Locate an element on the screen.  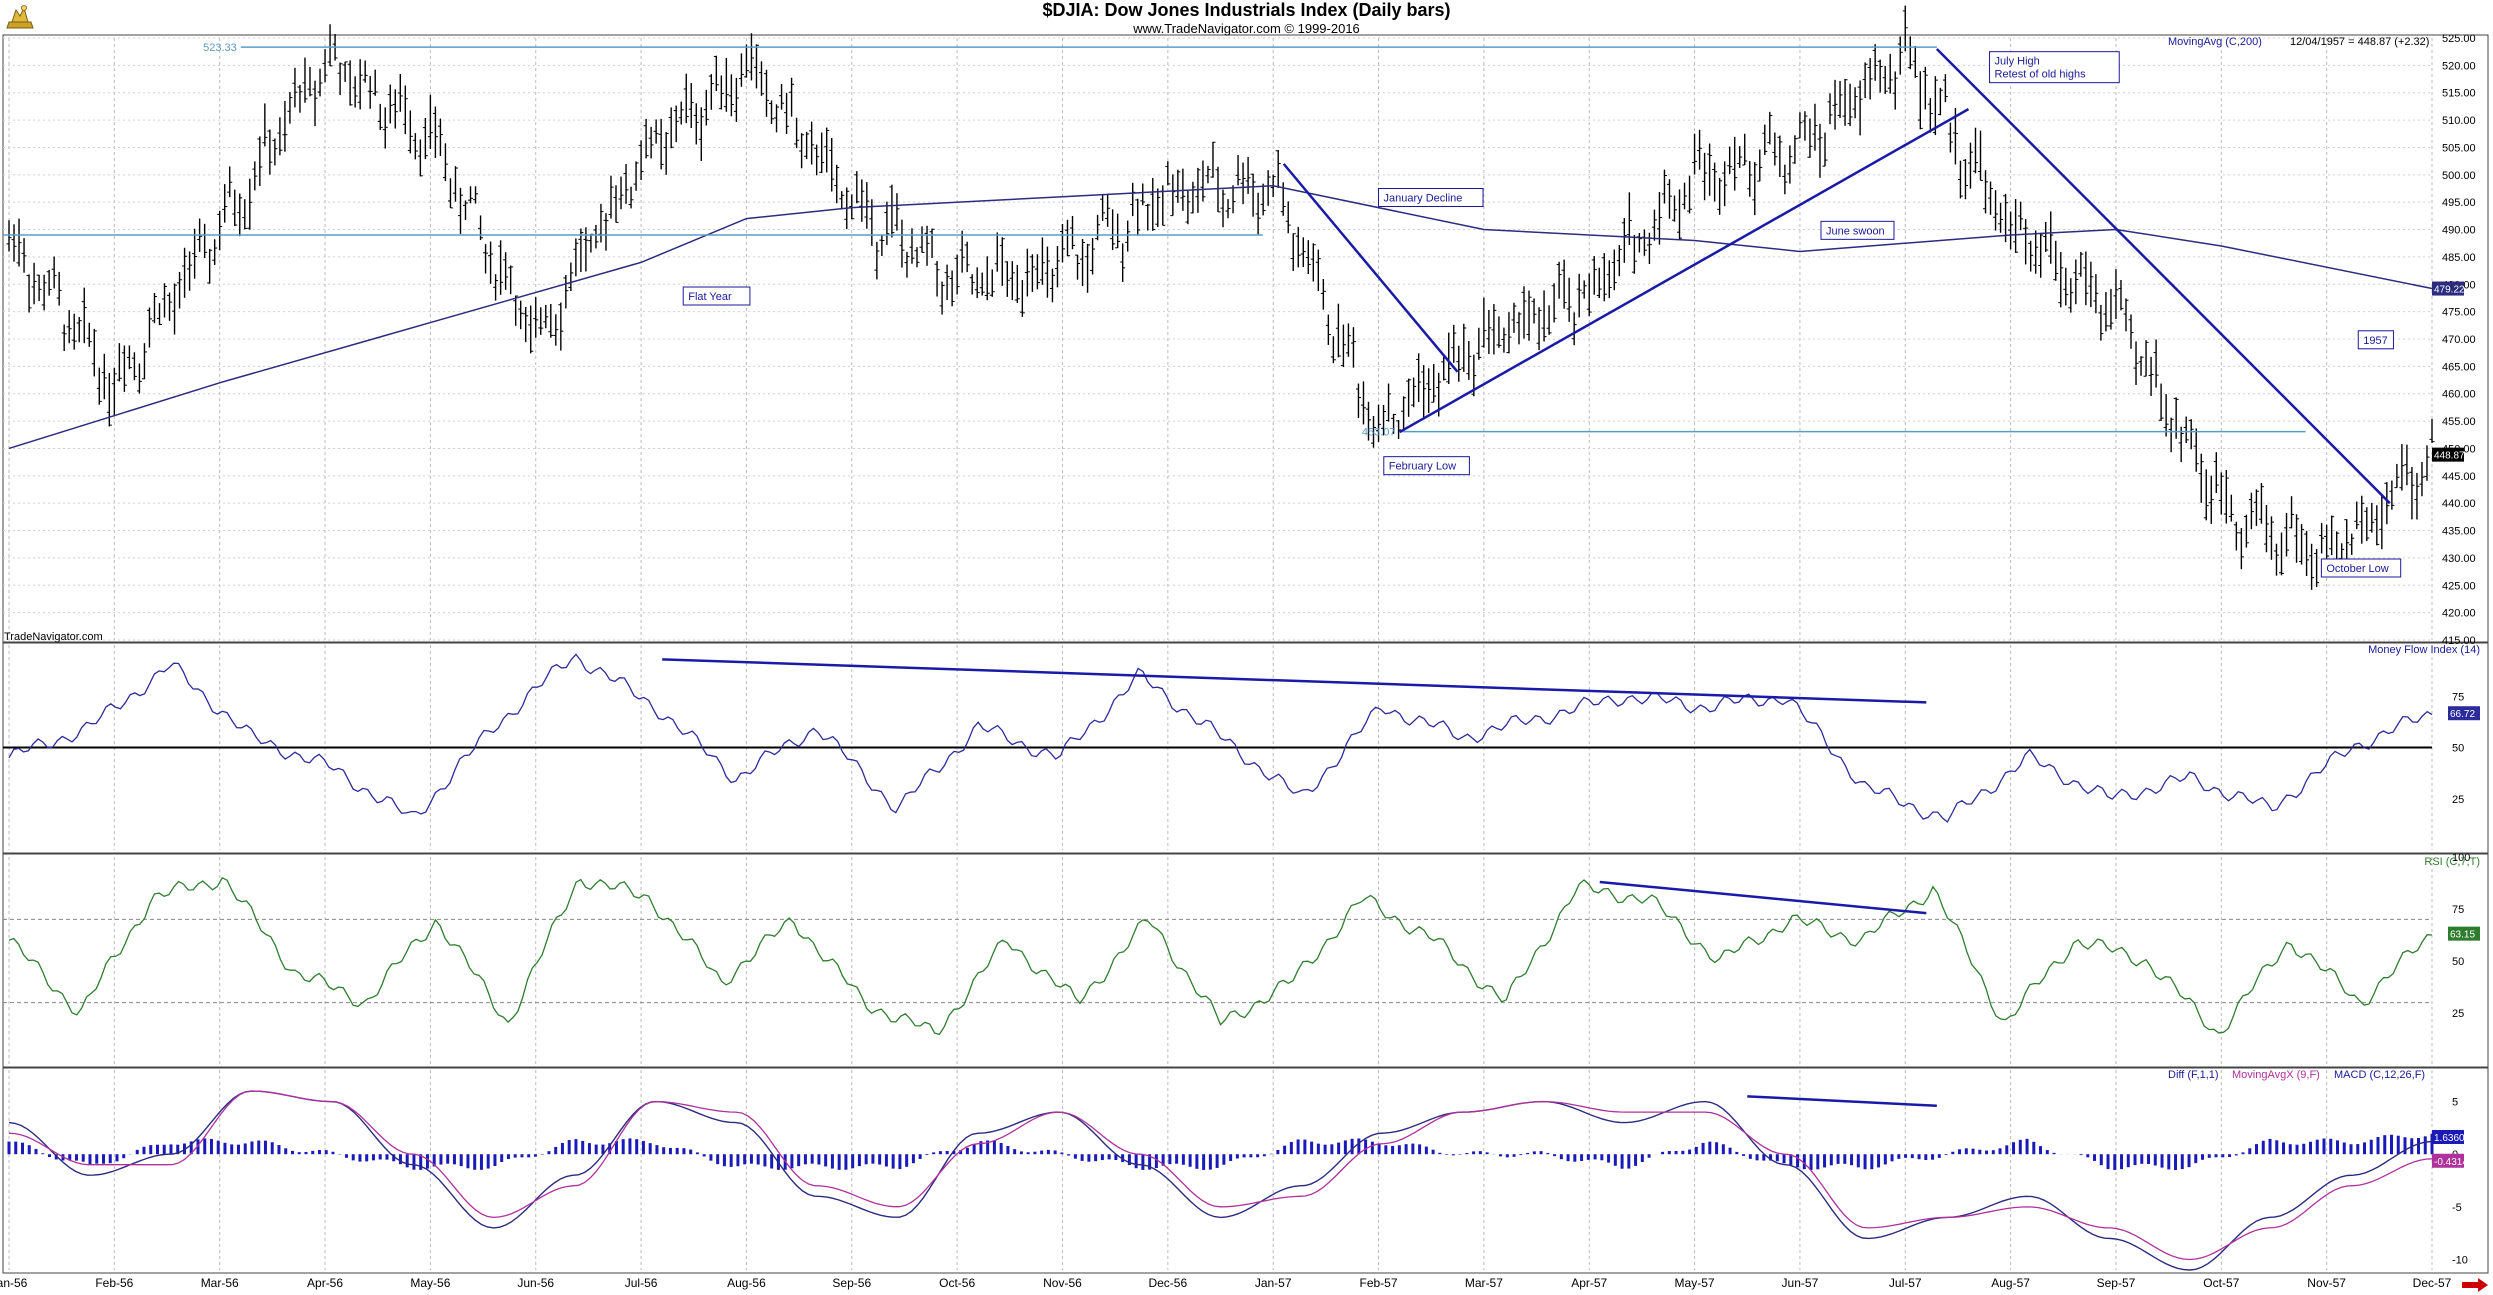
uptrend-trendline is located at coordinates (1684, 271).